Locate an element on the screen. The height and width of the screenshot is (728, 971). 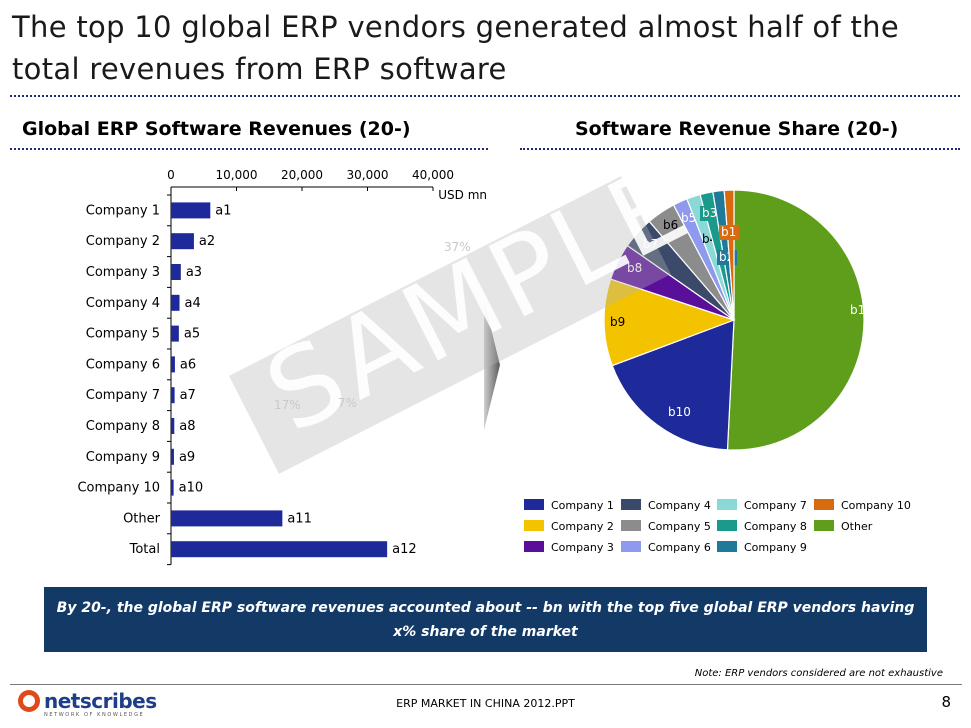
data-label: a4 is located at coordinates (193, 303).